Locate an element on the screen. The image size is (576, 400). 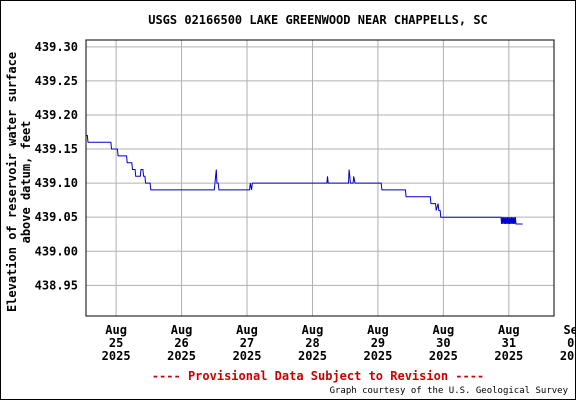
y-tick-label: 439.30 is located at coordinates (56, 47).